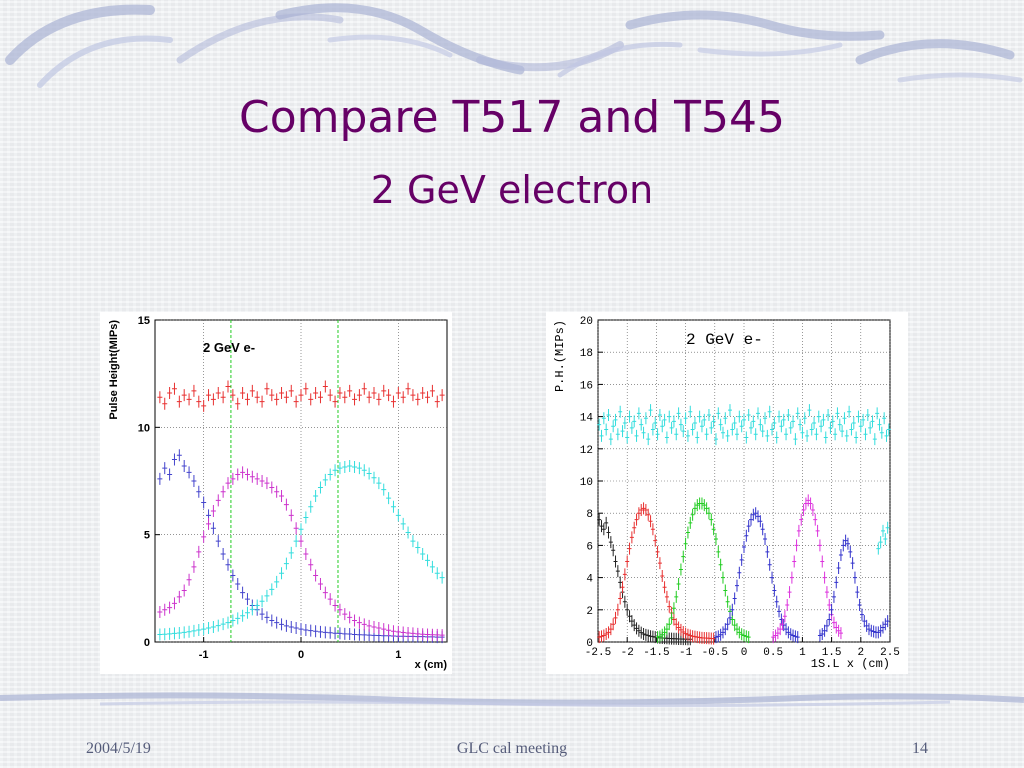 This screenshot has height=768, width=1024. I want to click on y-tick-label: 14, so click(587, 419).